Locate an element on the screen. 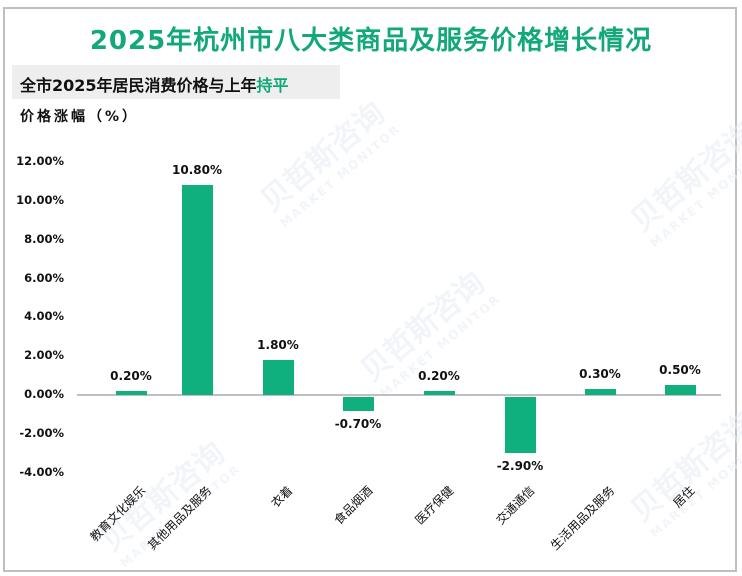 This screenshot has height=576, width=742. subtitle-highlight: 持平 is located at coordinates (272, 85).